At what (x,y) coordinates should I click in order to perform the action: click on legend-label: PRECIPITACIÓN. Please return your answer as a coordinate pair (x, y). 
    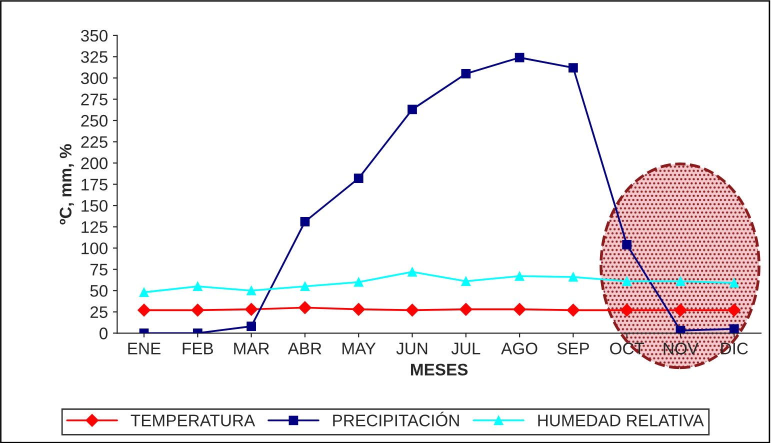
    Looking at the image, I should click on (396, 419).